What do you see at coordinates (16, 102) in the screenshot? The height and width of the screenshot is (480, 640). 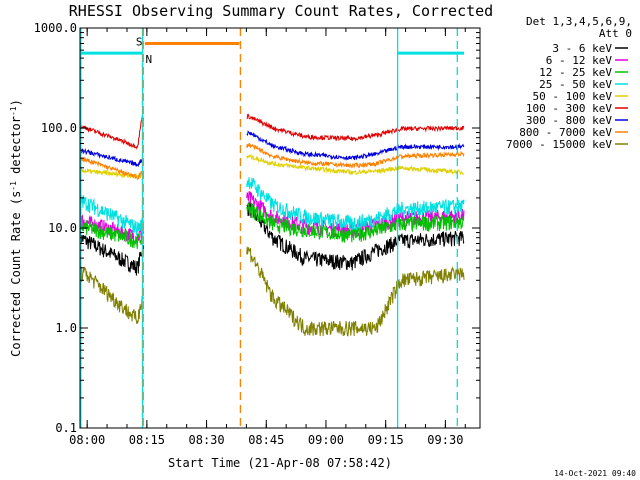 I see `y-axis-label-end: )` at bounding box center [16, 102].